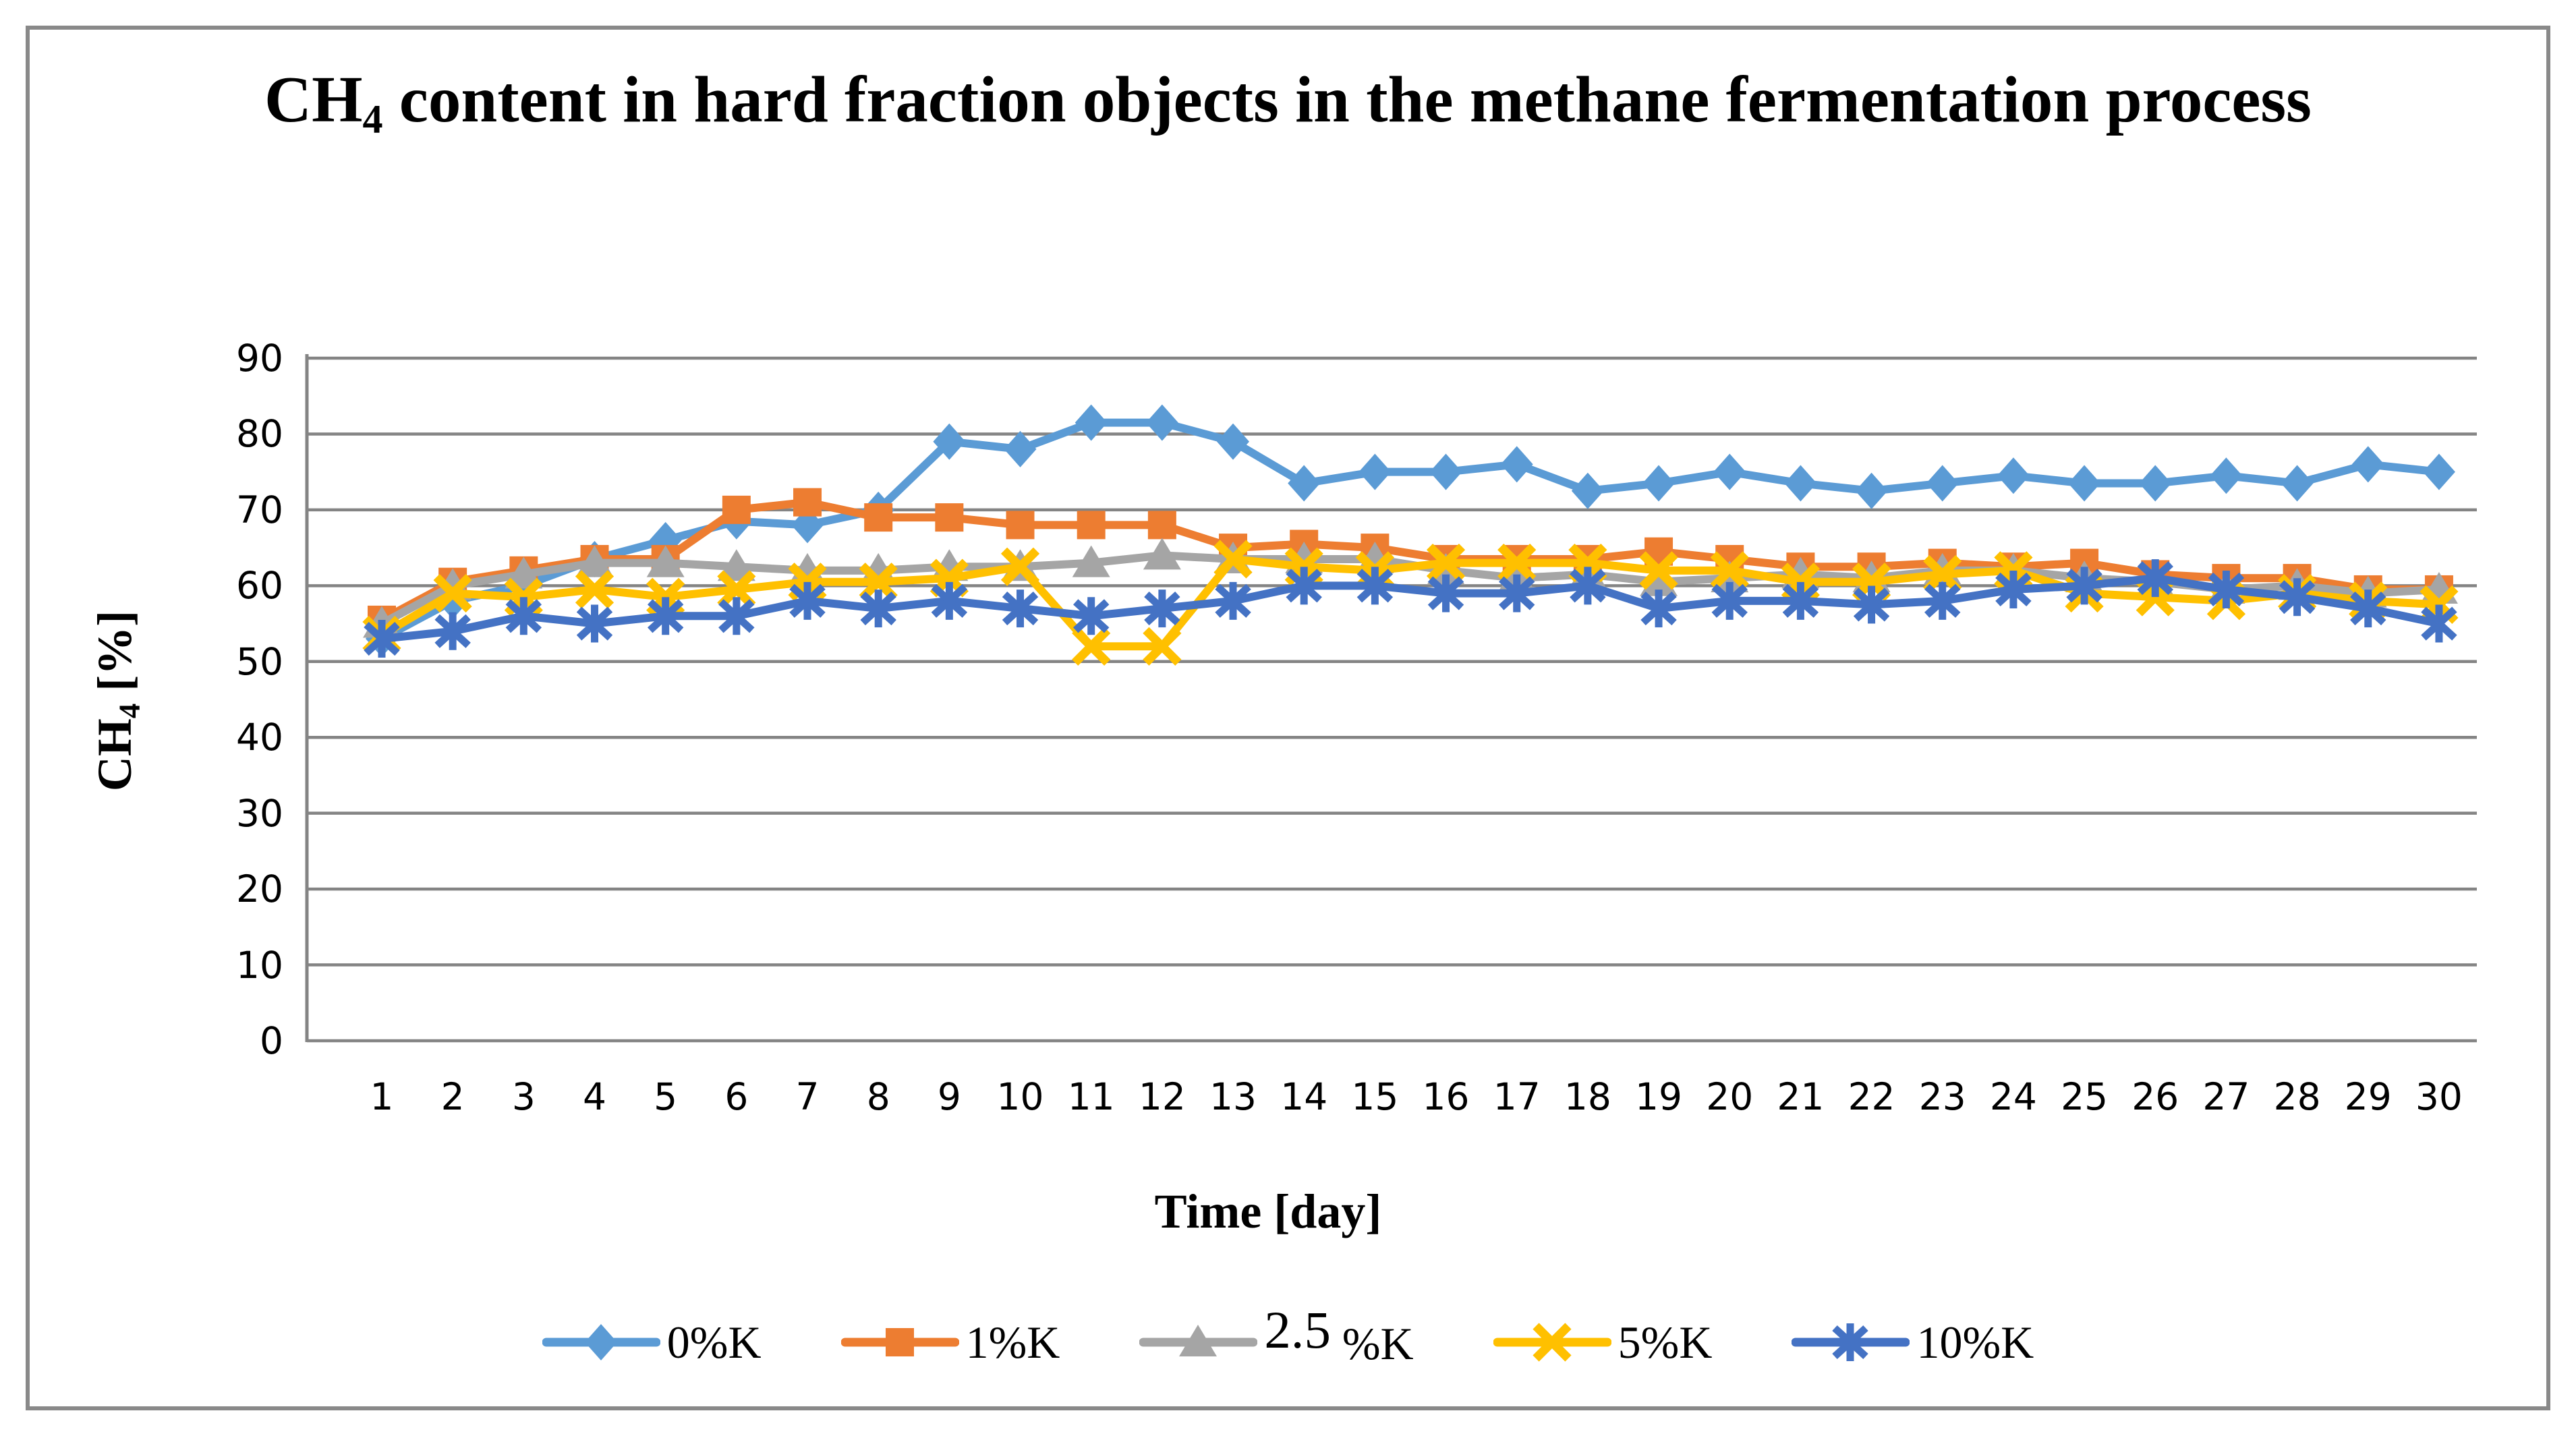 The height and width of the screenshot is (1436, 2576). What do you see at coordinates (372, 119) in the screenshot?
I see `chart-title-text: 4` at bounding box center [372, 119].